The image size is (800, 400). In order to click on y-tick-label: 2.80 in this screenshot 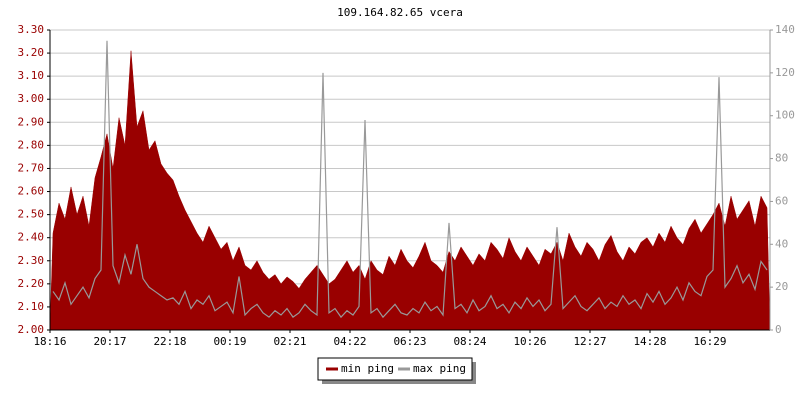, I will do `click(31, 144)`.